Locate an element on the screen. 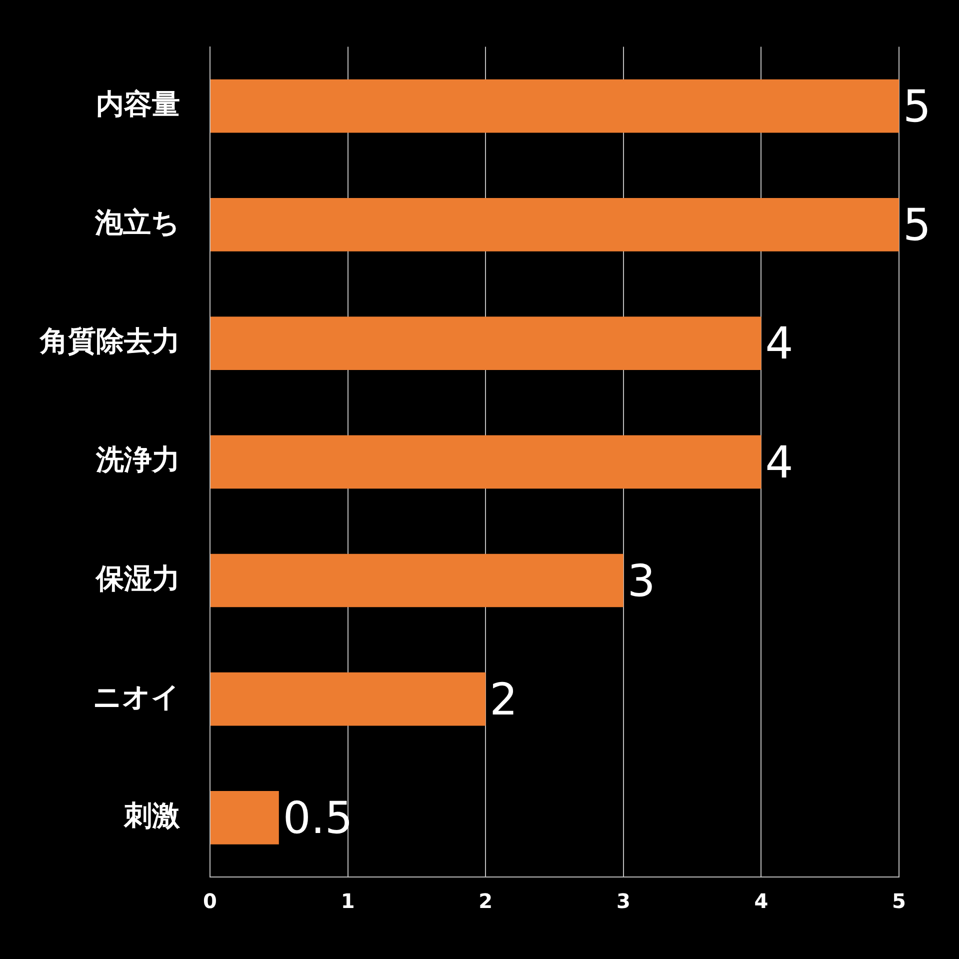 The image size is (959, 959). x-tick-label: 5 is located at coordinates (899, 901).